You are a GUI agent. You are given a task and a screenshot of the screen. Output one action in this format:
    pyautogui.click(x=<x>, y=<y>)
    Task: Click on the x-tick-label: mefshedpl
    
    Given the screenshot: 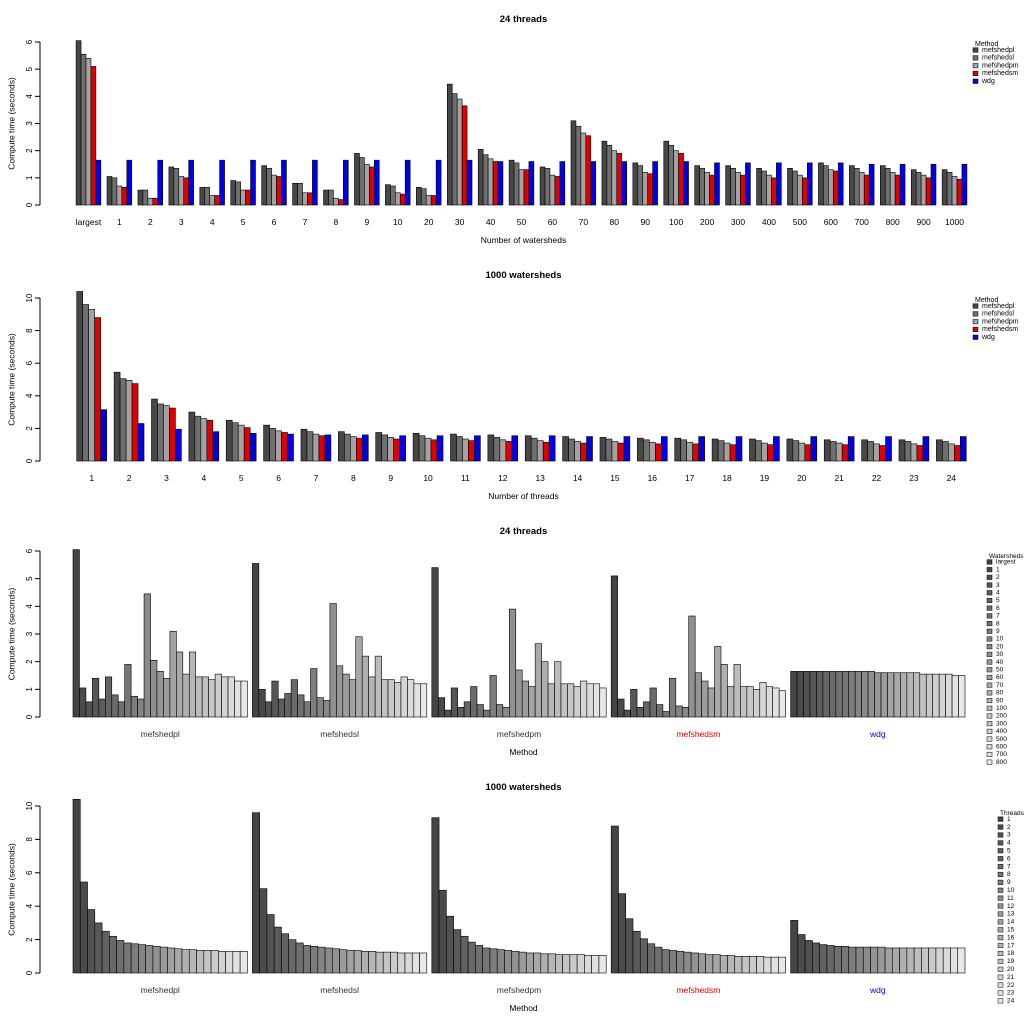 What is the action you would take?
    pyautogui.click(x=160, y=734)
    